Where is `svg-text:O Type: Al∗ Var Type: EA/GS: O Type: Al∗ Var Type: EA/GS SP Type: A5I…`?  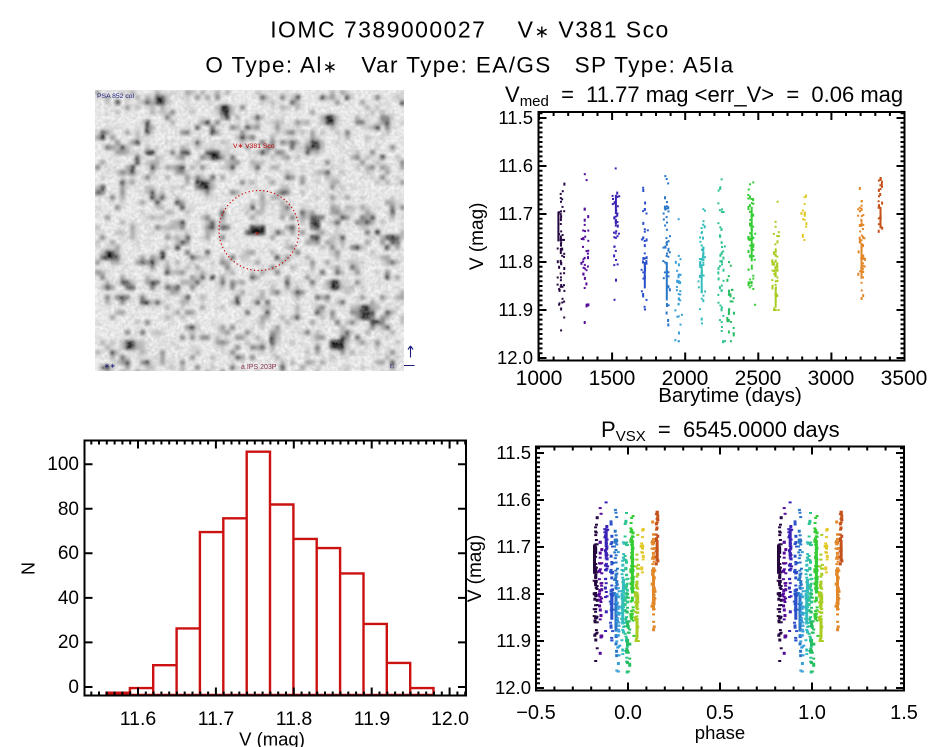
svg-text:O Type: Al∗ Var Type: EA/GS: O Type: Al∗ Var Type: EA/GS SP Type: A5I… is located at coordinates (469, 65).